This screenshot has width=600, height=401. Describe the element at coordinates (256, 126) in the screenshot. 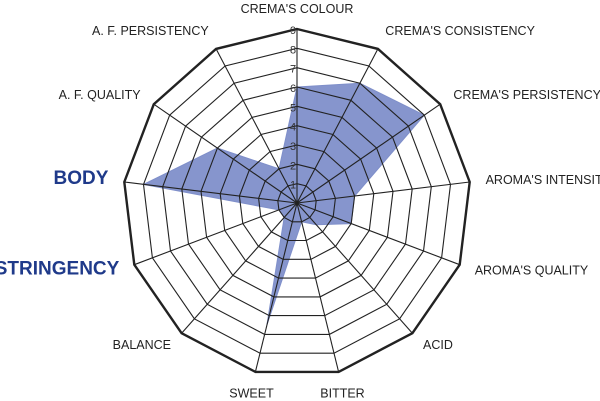

I see `spoke-a-f-persistency` at that location.